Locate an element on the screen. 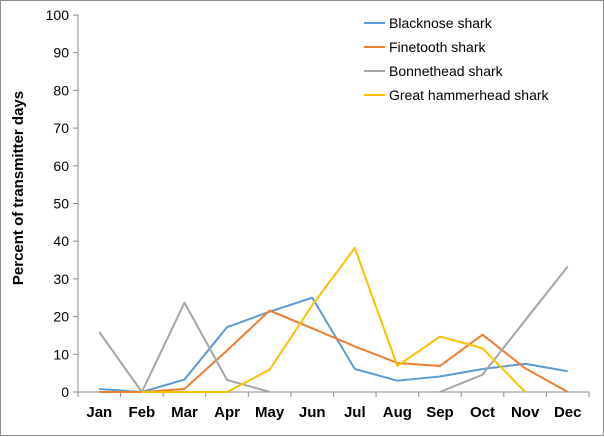 The image size is (604, 437). y-tick-labels: 0 10 20 30 40 50 60 70 80 90 100 is located at coordinates (58, 203).